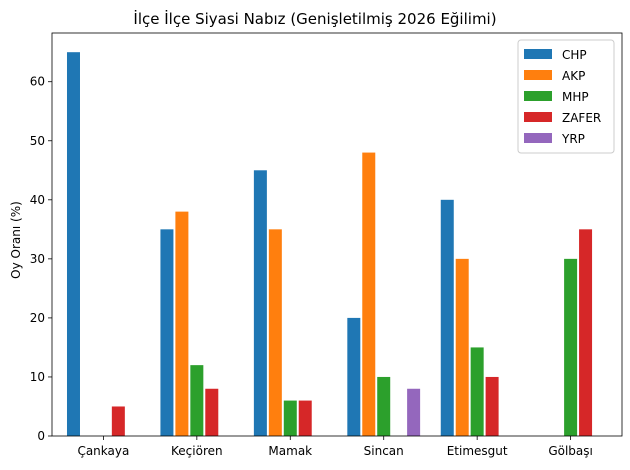 Image resolution: width=630 pixels, height=470 pixels. What do you see at coordinates (369, 294) in the screenshot?
I see `bar-akp-sincan` at bounding box center [369, 294].